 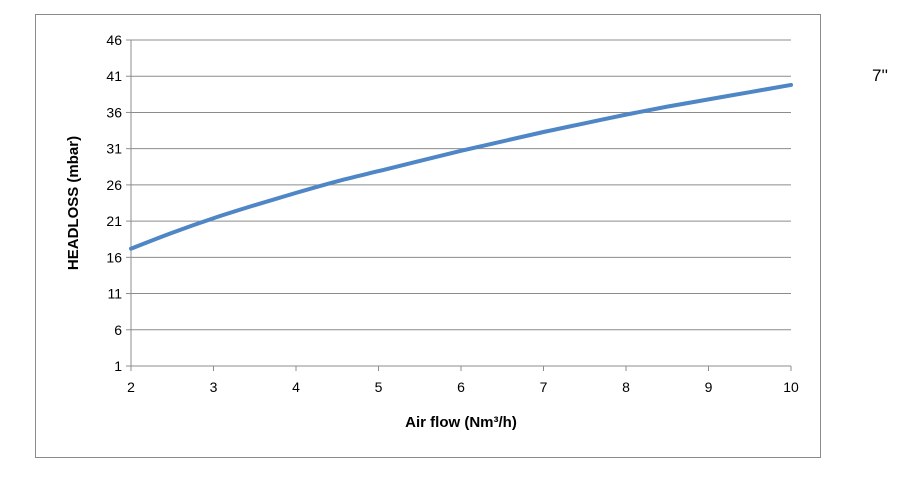 What do you see at coordinates (114, 257) in the screenshot?
I see `y-tick-label: 16` at bounding box center [114, 257].